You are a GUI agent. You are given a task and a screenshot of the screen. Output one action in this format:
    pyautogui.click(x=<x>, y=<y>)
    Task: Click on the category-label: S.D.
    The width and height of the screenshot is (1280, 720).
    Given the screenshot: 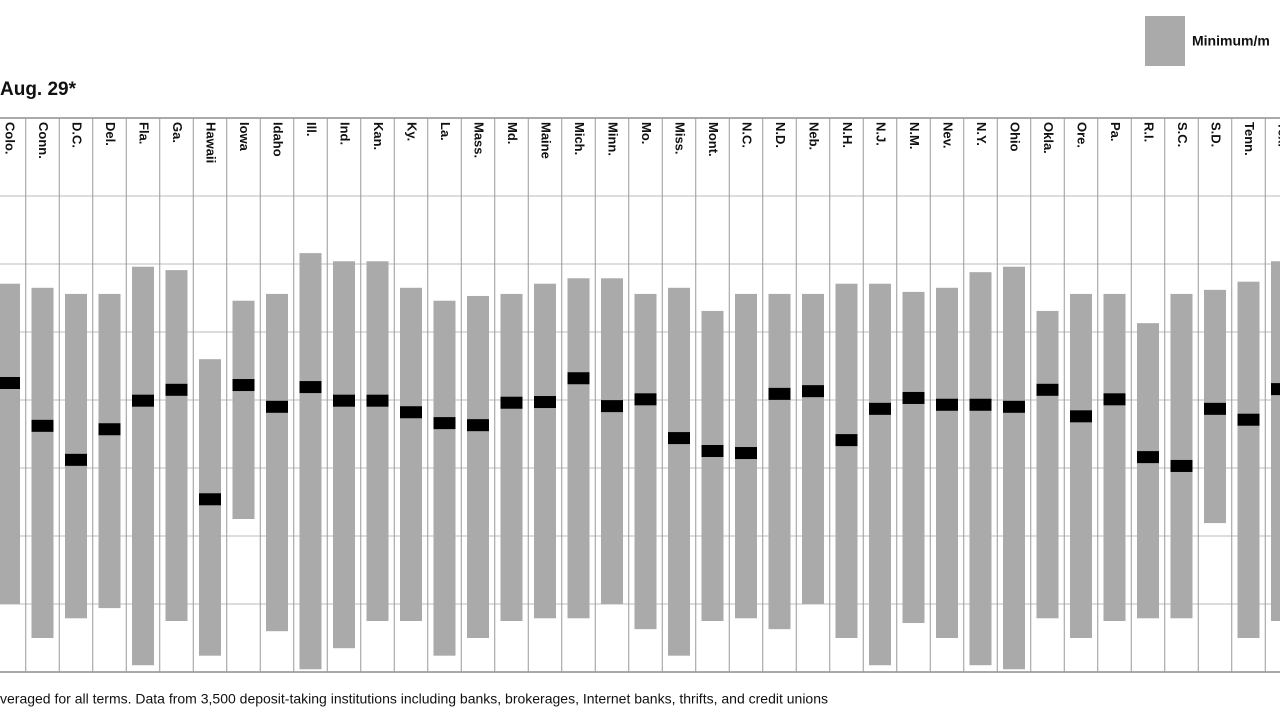 What is the action you would take?
    pyautogui.click(x=1216, y=134)
    